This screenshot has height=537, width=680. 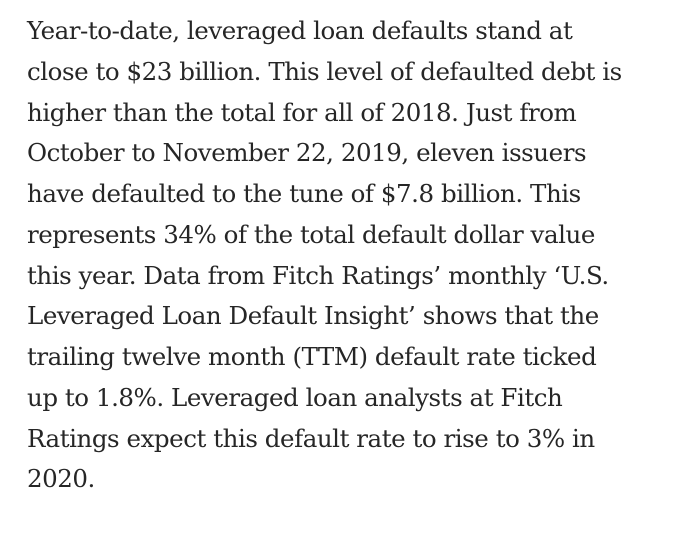 I want to click on paragraph-line: 2020., so click(x=61, y=479).